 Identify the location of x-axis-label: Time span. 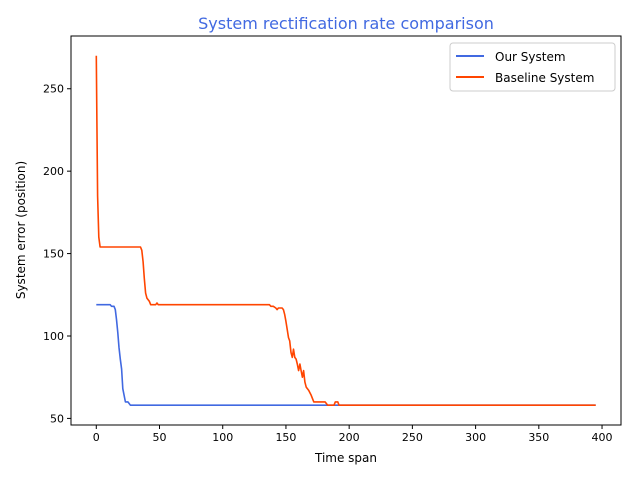
(345, 458).